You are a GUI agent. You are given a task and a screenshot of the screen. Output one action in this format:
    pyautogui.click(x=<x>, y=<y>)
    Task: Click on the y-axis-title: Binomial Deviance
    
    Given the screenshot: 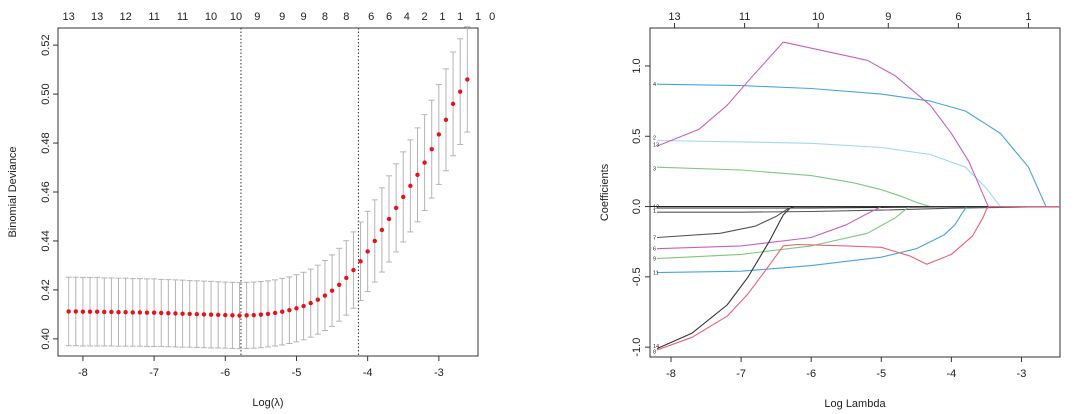 What is the action you would take?
    pyautogui.click(x=13, y=191)
    